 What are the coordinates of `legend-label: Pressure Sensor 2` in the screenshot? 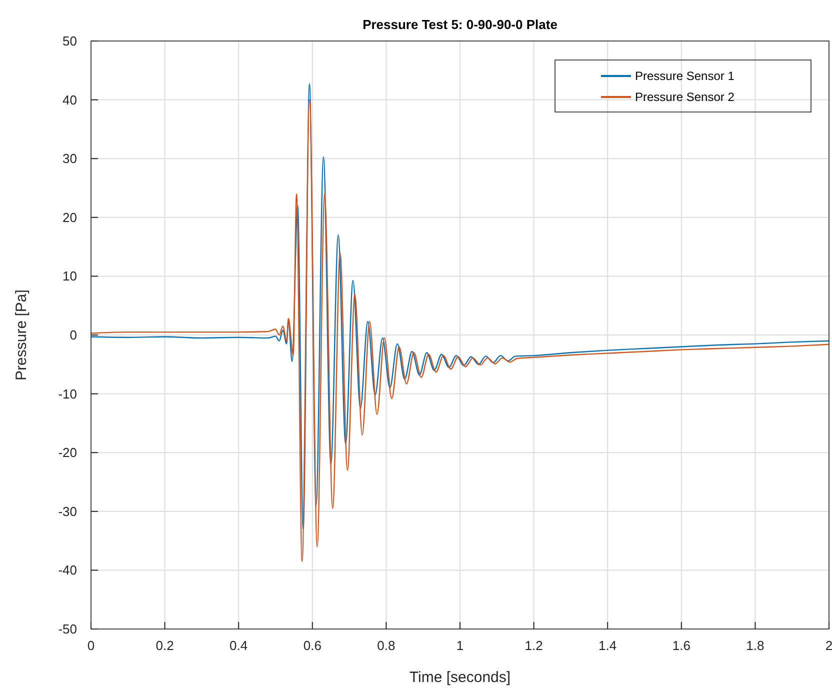 It's located at (685, 97).